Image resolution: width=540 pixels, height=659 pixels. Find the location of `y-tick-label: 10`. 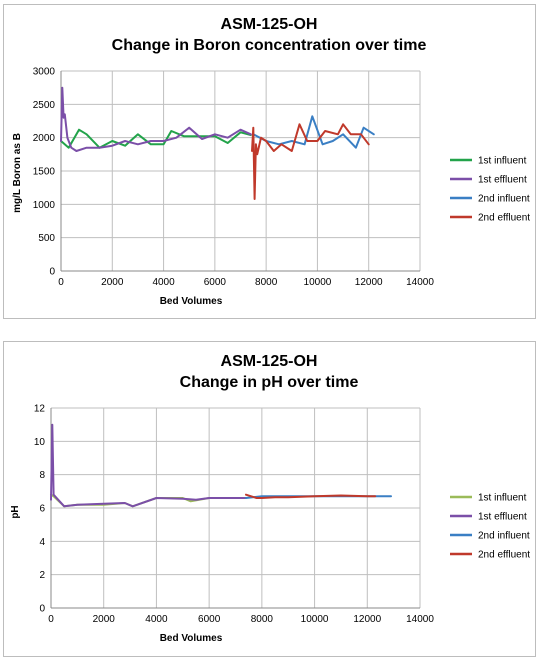

y-tick-label: 10 is located at coordinates (40, 442).